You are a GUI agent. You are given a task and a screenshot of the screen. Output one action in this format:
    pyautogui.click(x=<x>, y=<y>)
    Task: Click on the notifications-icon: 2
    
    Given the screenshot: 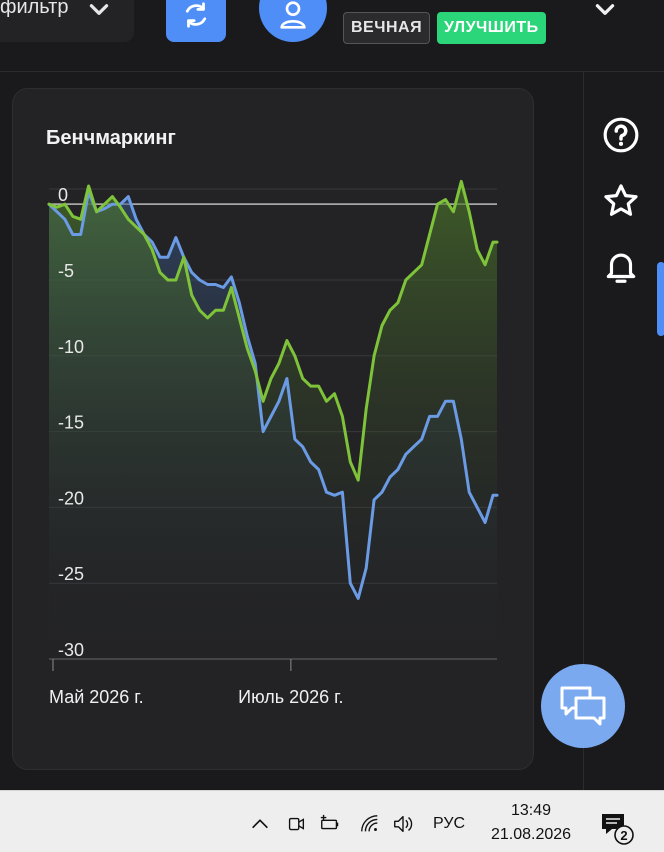 What is the action you would take?
    pyautogui.click(x=618, y=827)
    